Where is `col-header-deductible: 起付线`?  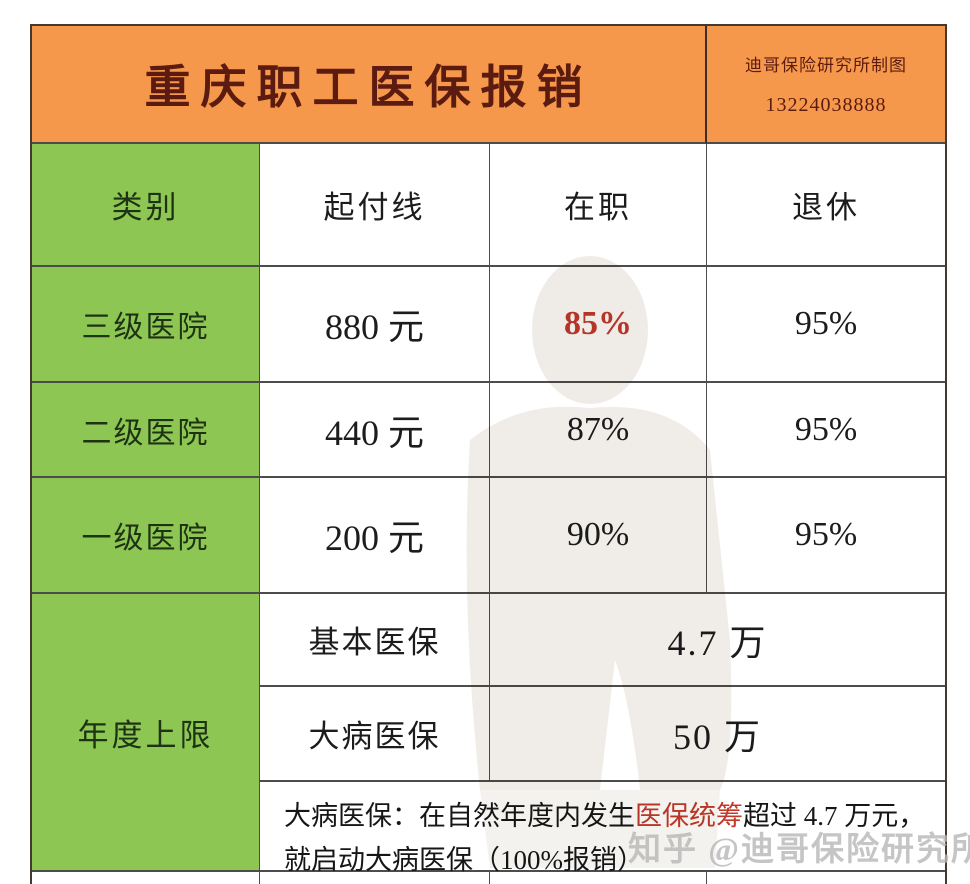
col-header-deductible: 起付线 is located at coordinates (375, 205).